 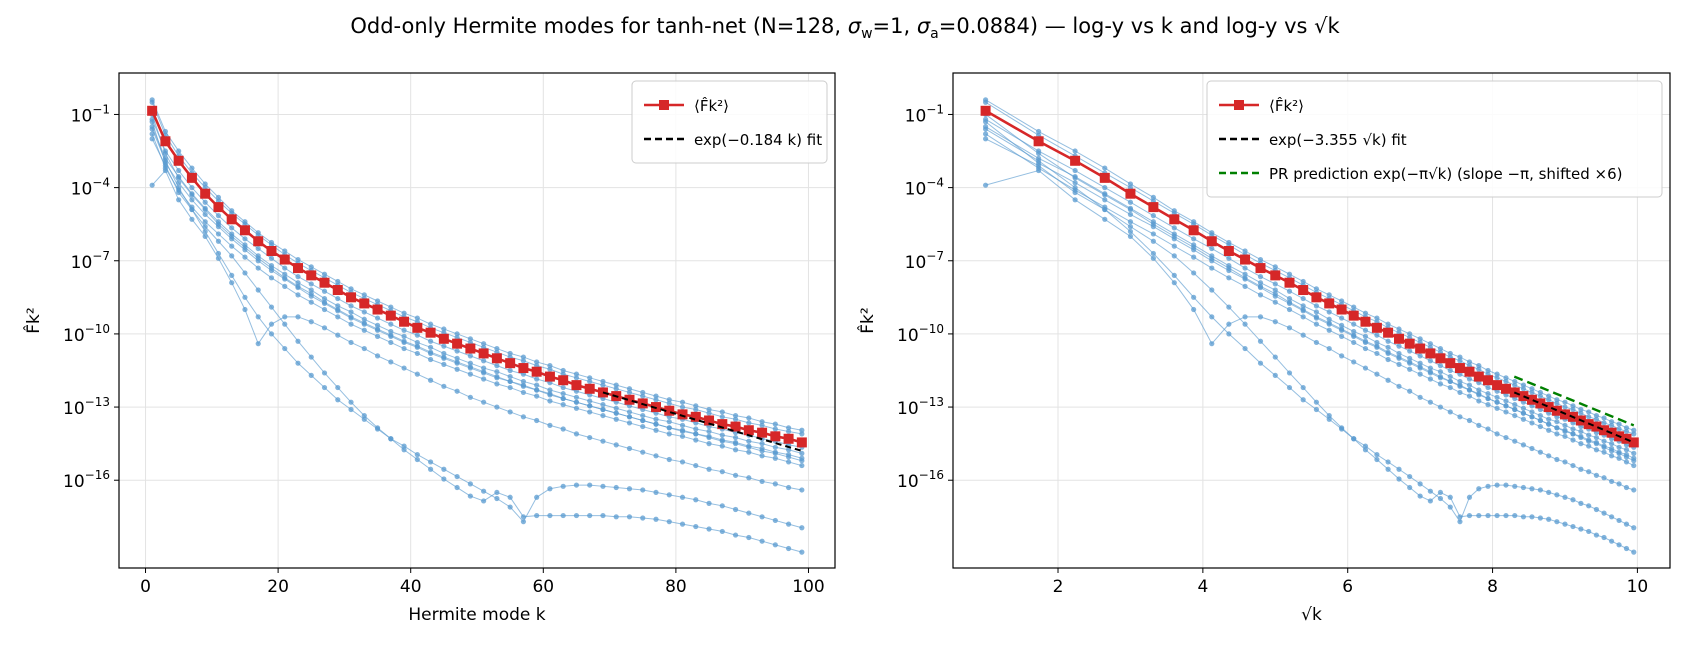 I want to click on right-xtick-label: 8, so click(x=1492, y=587).